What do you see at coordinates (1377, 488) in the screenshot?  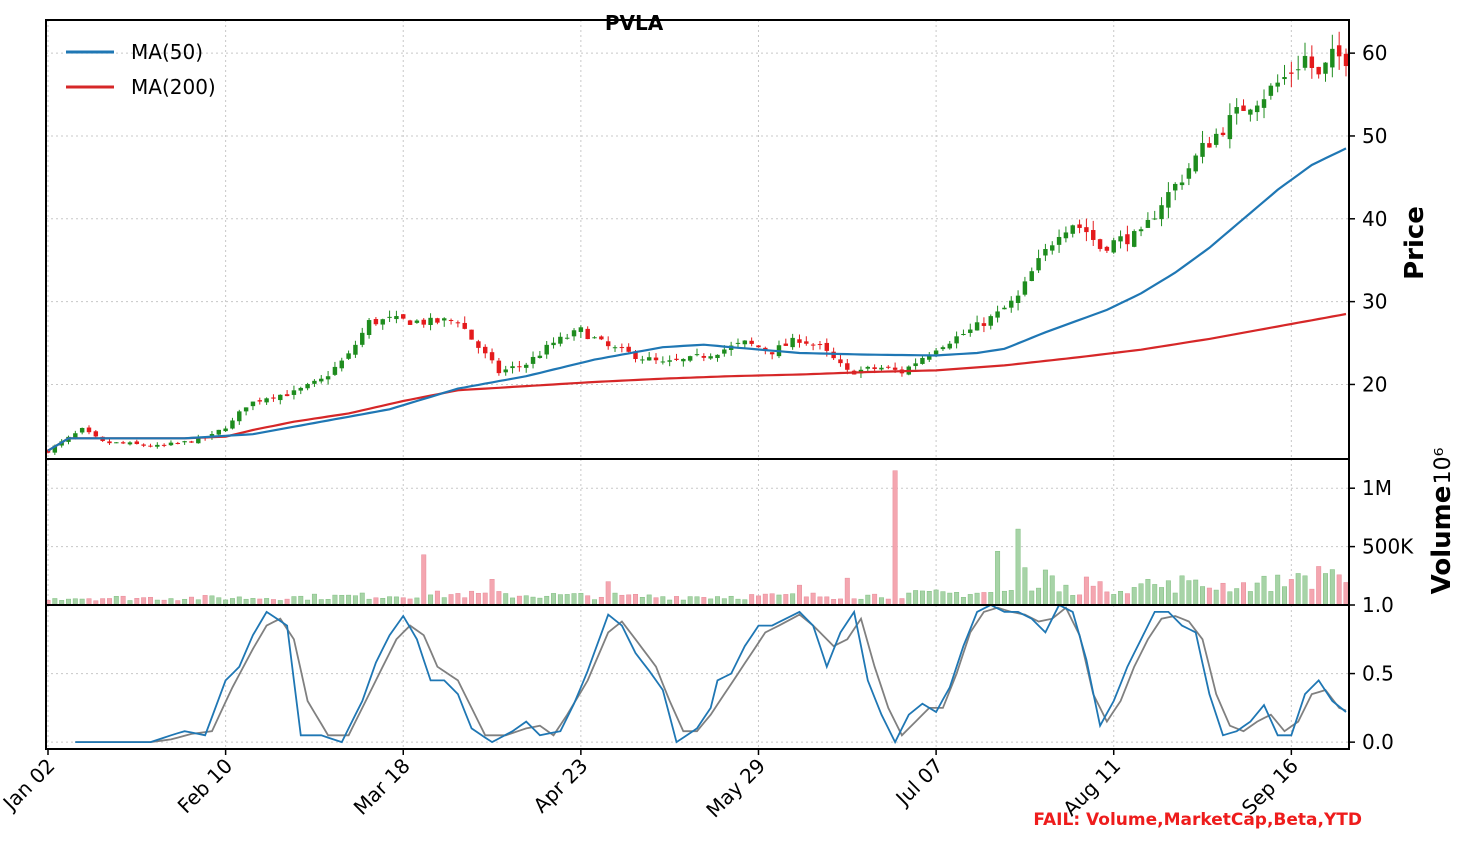 I see `y-tick-label: 1M` at bounding box center [1377, 488].